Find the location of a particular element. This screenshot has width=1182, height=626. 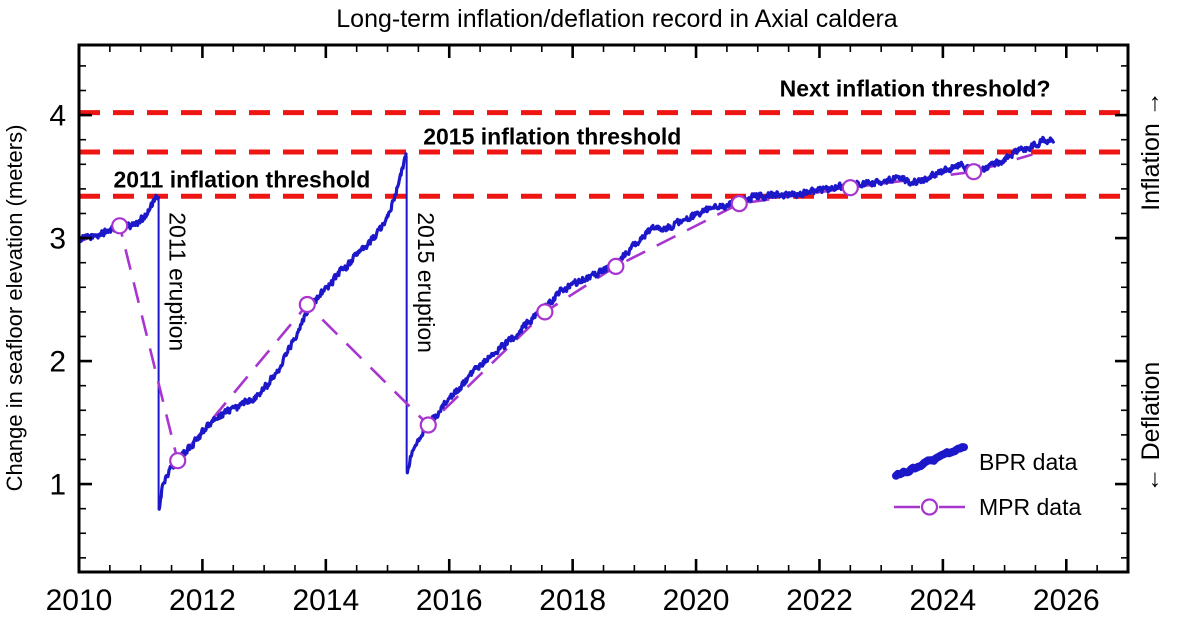

y-tick-label: 2 is located at coordinates (57, 362).